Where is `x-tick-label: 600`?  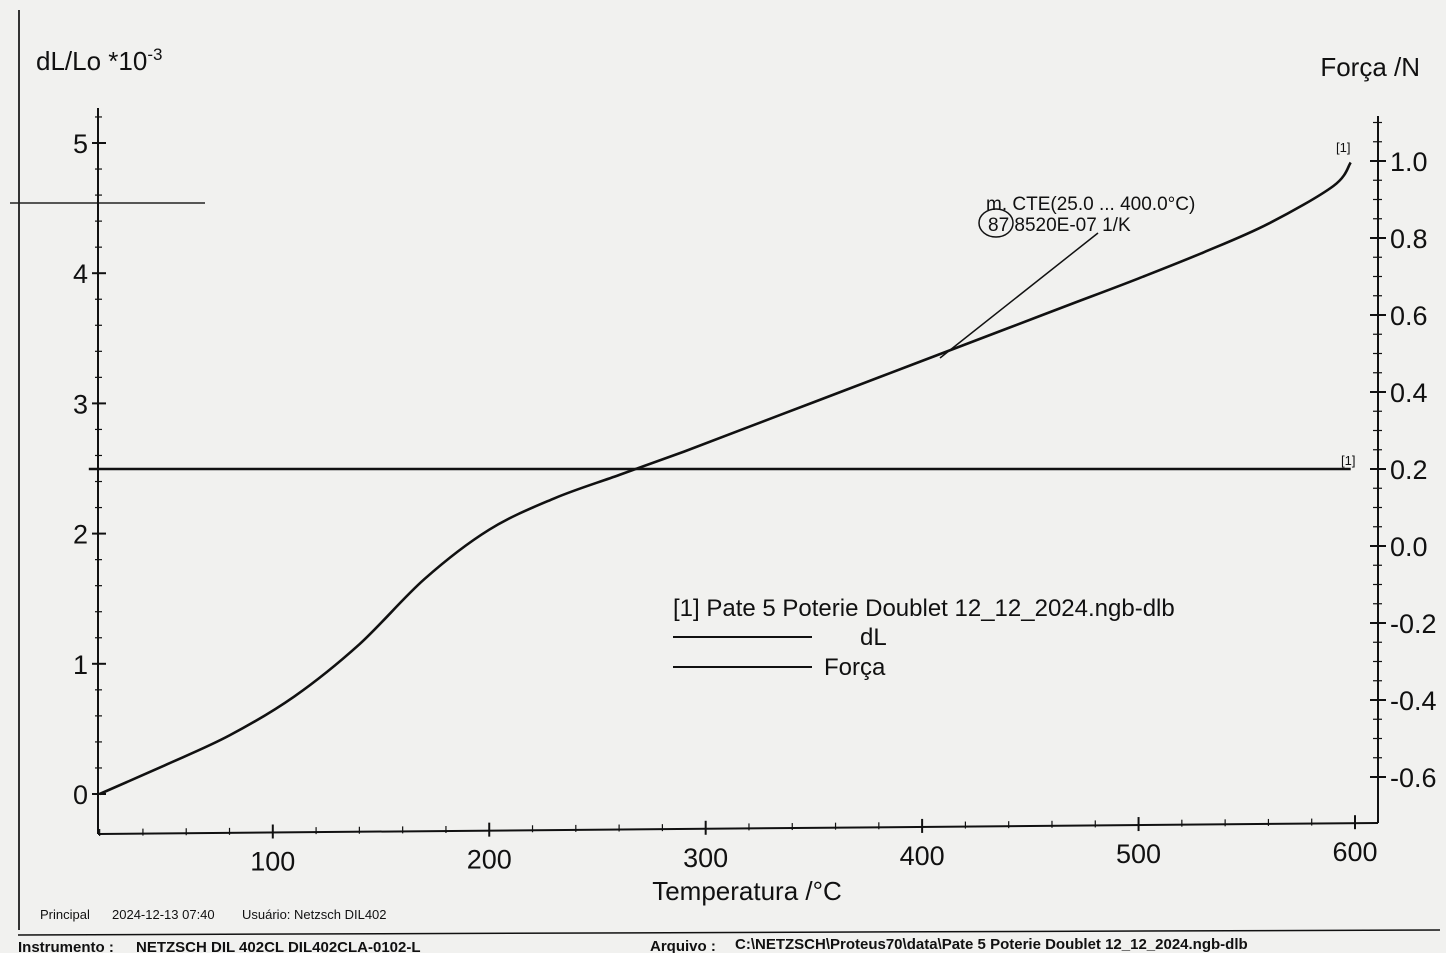 x-tick-label: 600 is located at coordinates (1354, 852).